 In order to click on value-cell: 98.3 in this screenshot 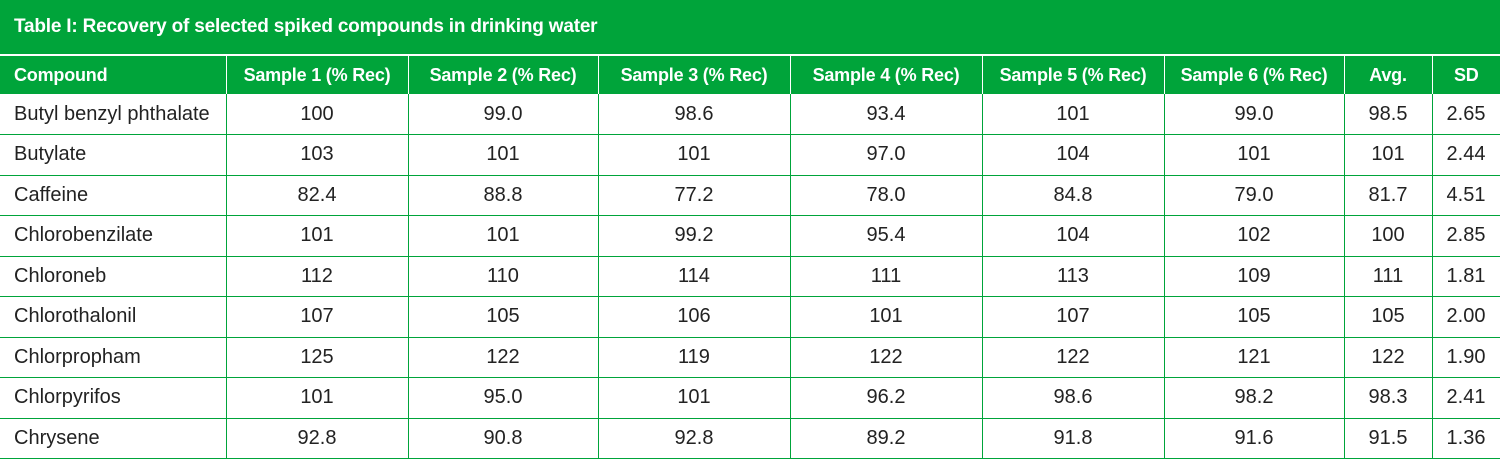, I will do `click(1387, 398)`.